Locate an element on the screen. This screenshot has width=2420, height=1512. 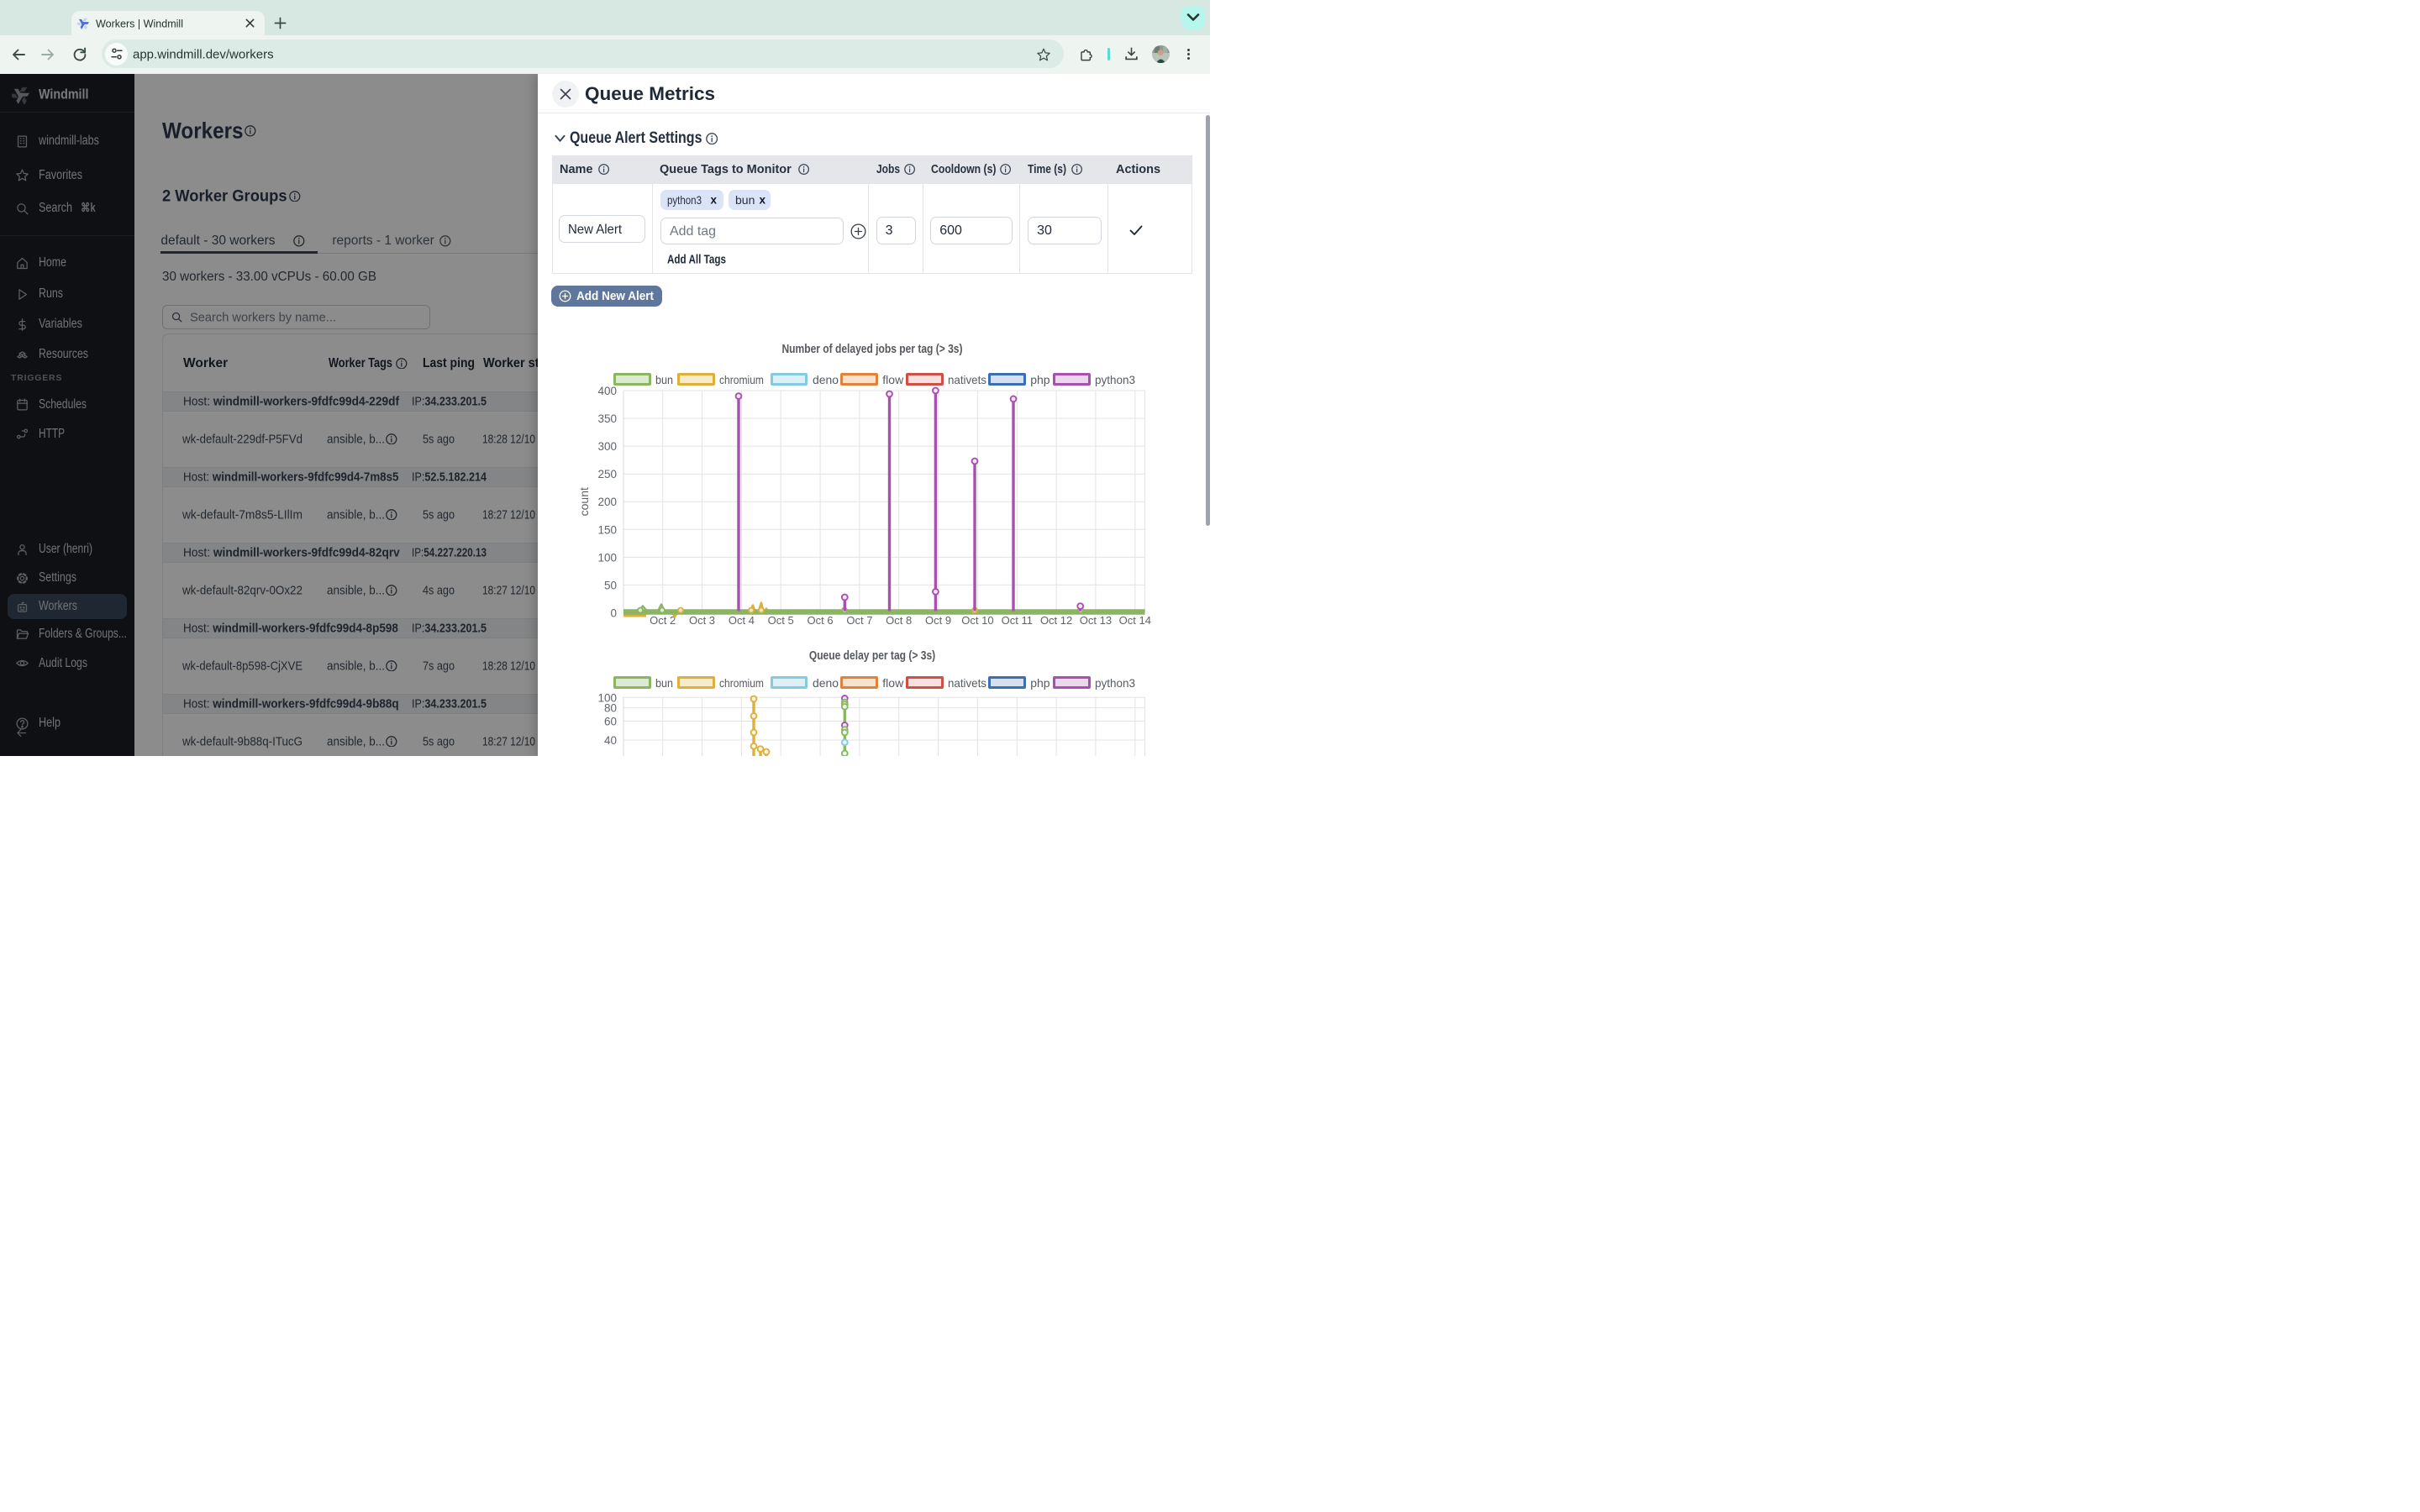
svg-text: 400 is located at coordinates (607, 391).